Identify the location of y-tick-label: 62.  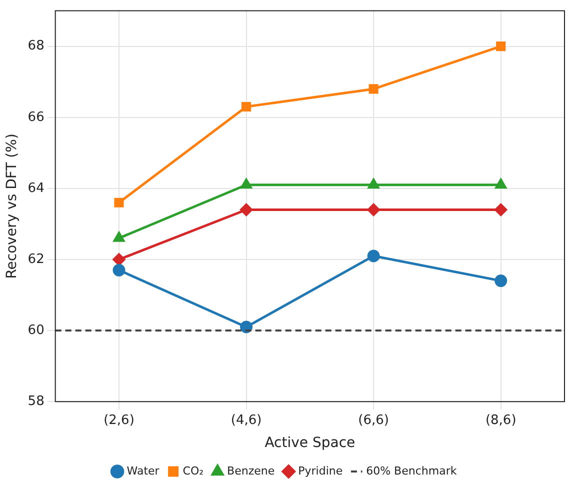
(36, 259).